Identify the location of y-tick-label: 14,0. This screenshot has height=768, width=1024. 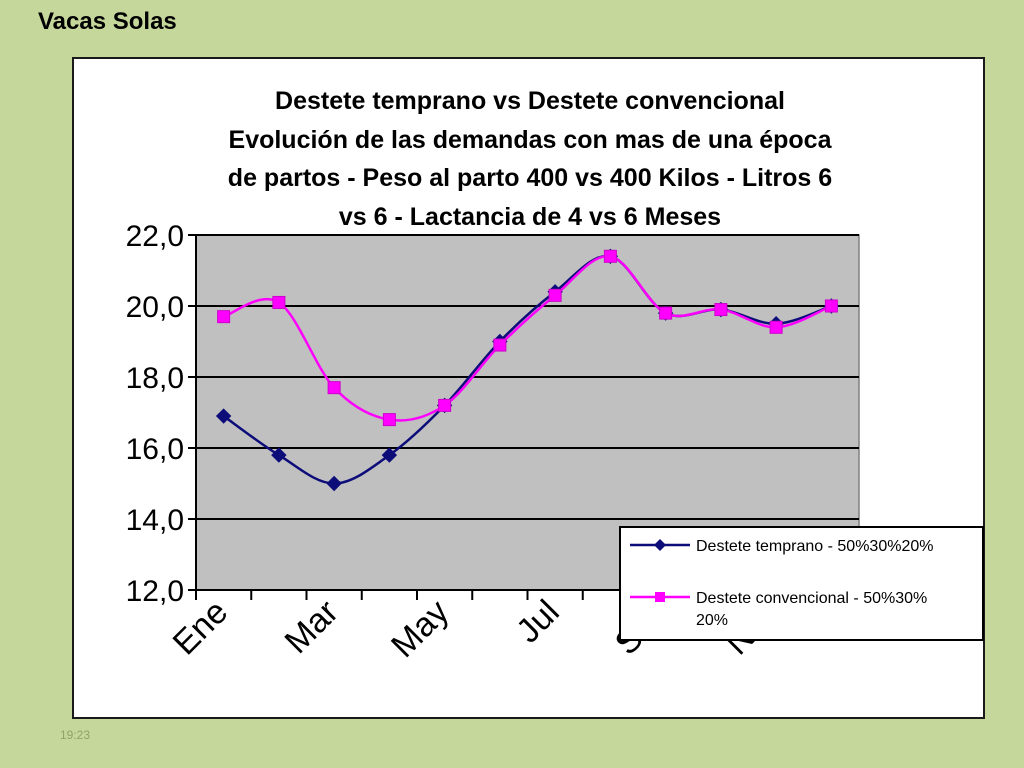
(155, 520).